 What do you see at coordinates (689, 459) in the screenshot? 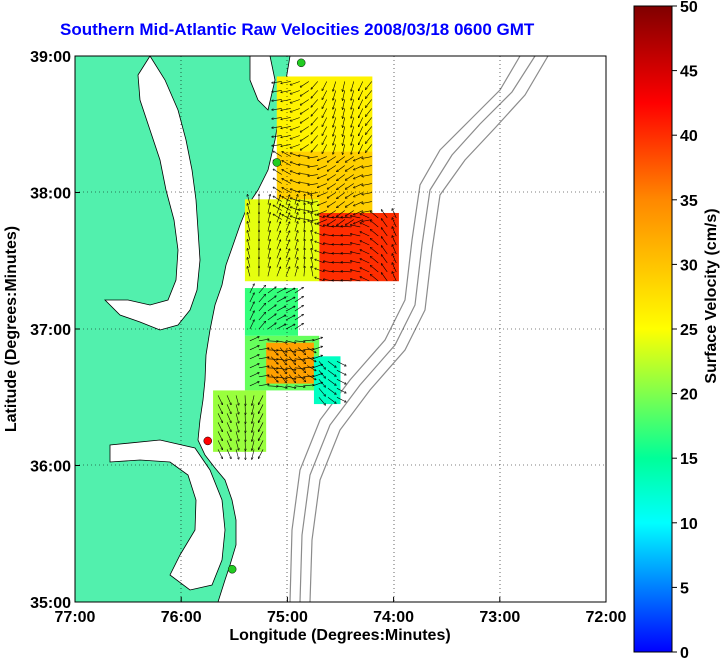
I see `colorbar-tick-label: 15` at bounding box center [689, 459].